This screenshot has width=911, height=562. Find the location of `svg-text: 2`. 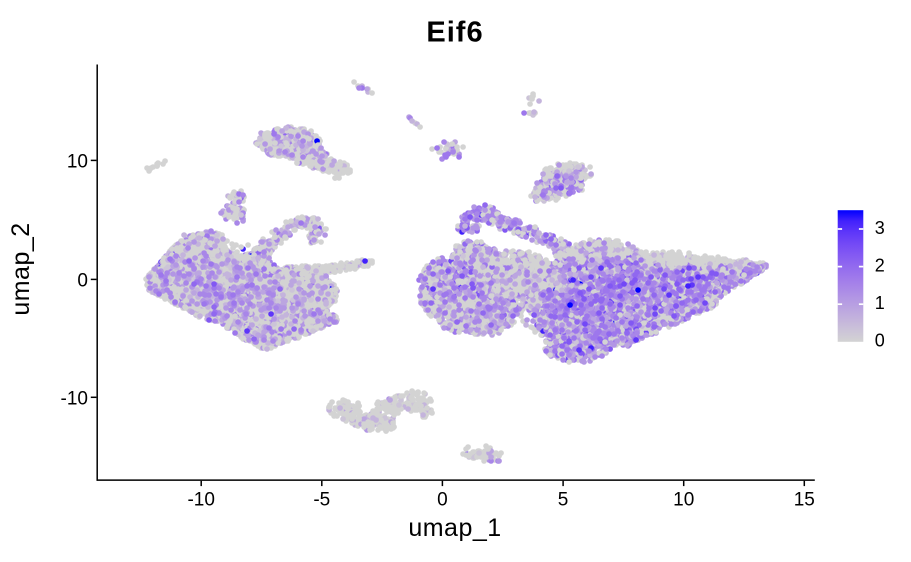

svg-text: 2 is located at coordinates (880, 265).